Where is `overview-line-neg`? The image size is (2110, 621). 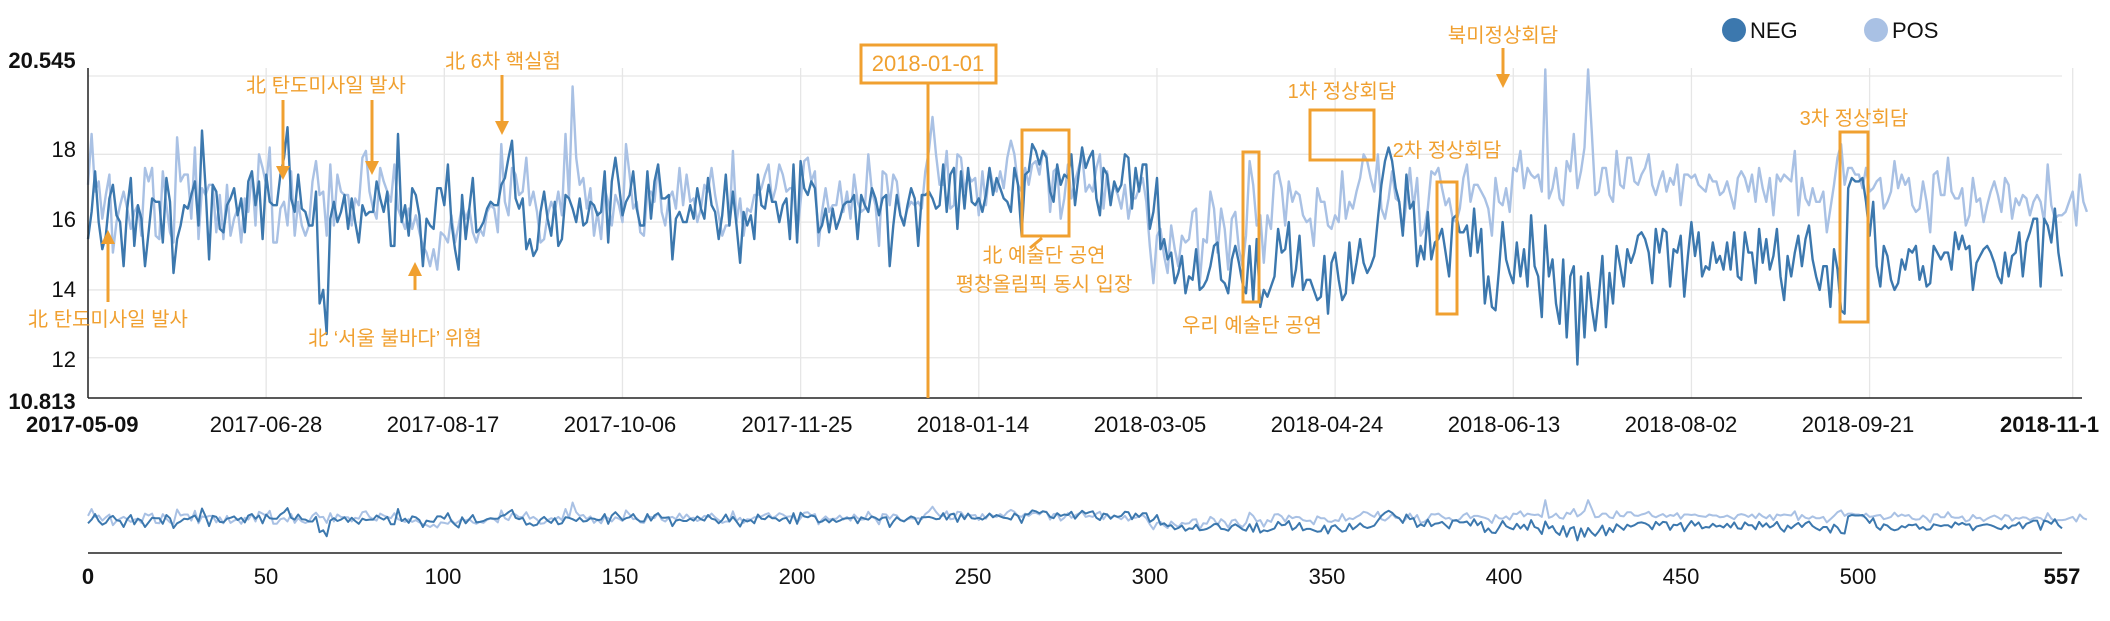
overview-line-neg is located at coordinates (1075, 524).